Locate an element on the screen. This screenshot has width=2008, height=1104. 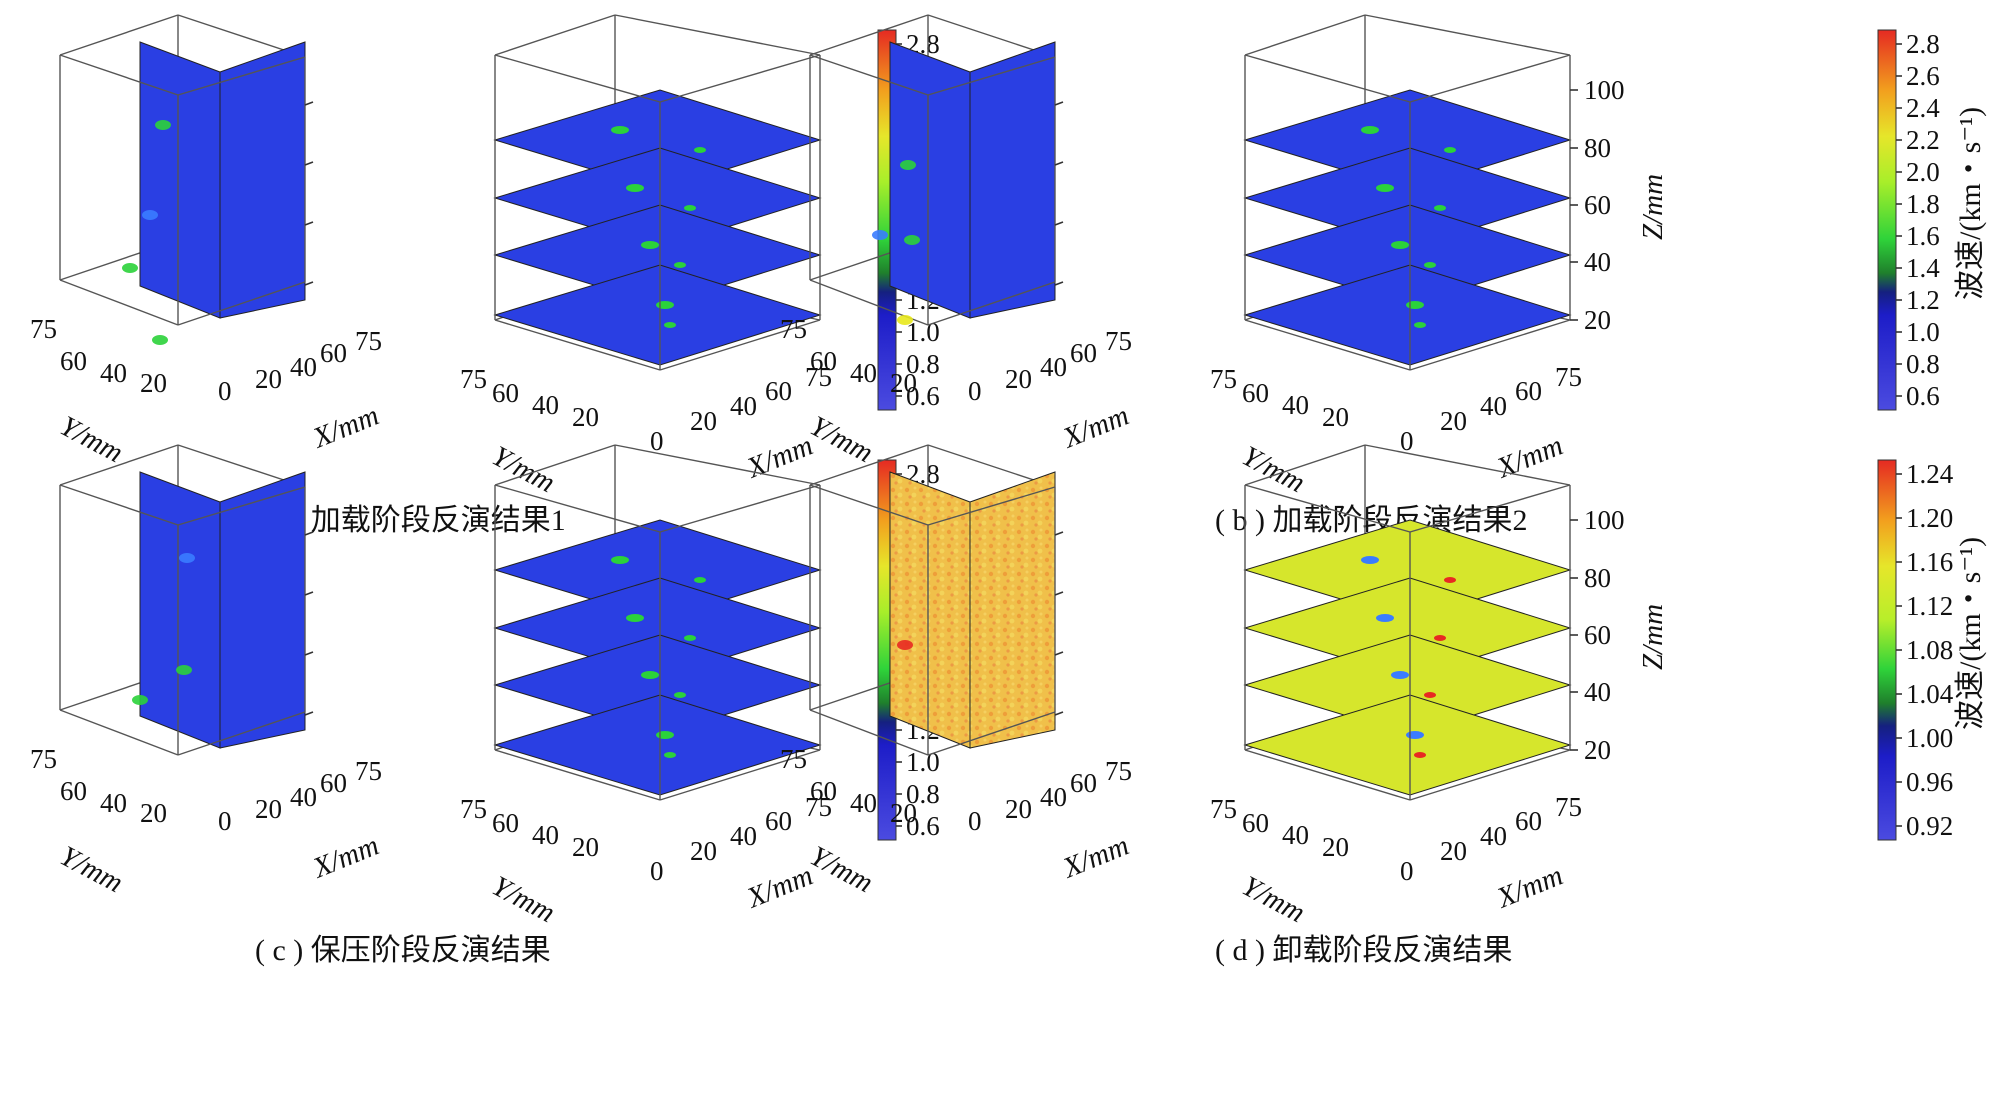
z-tick-label: 40 is located at coordinates (1597, 262).